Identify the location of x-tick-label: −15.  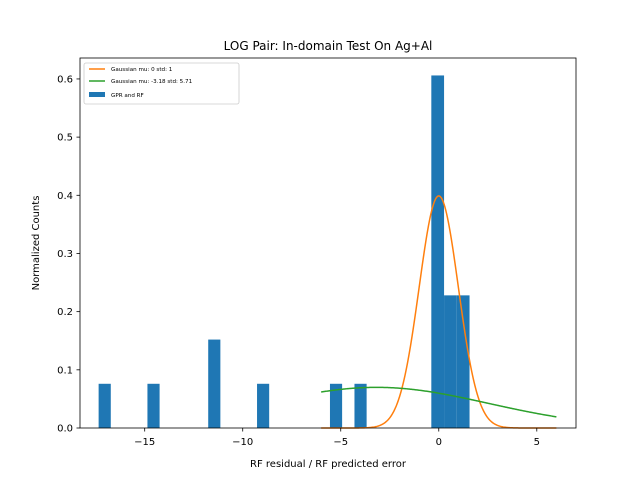
(144, 442).